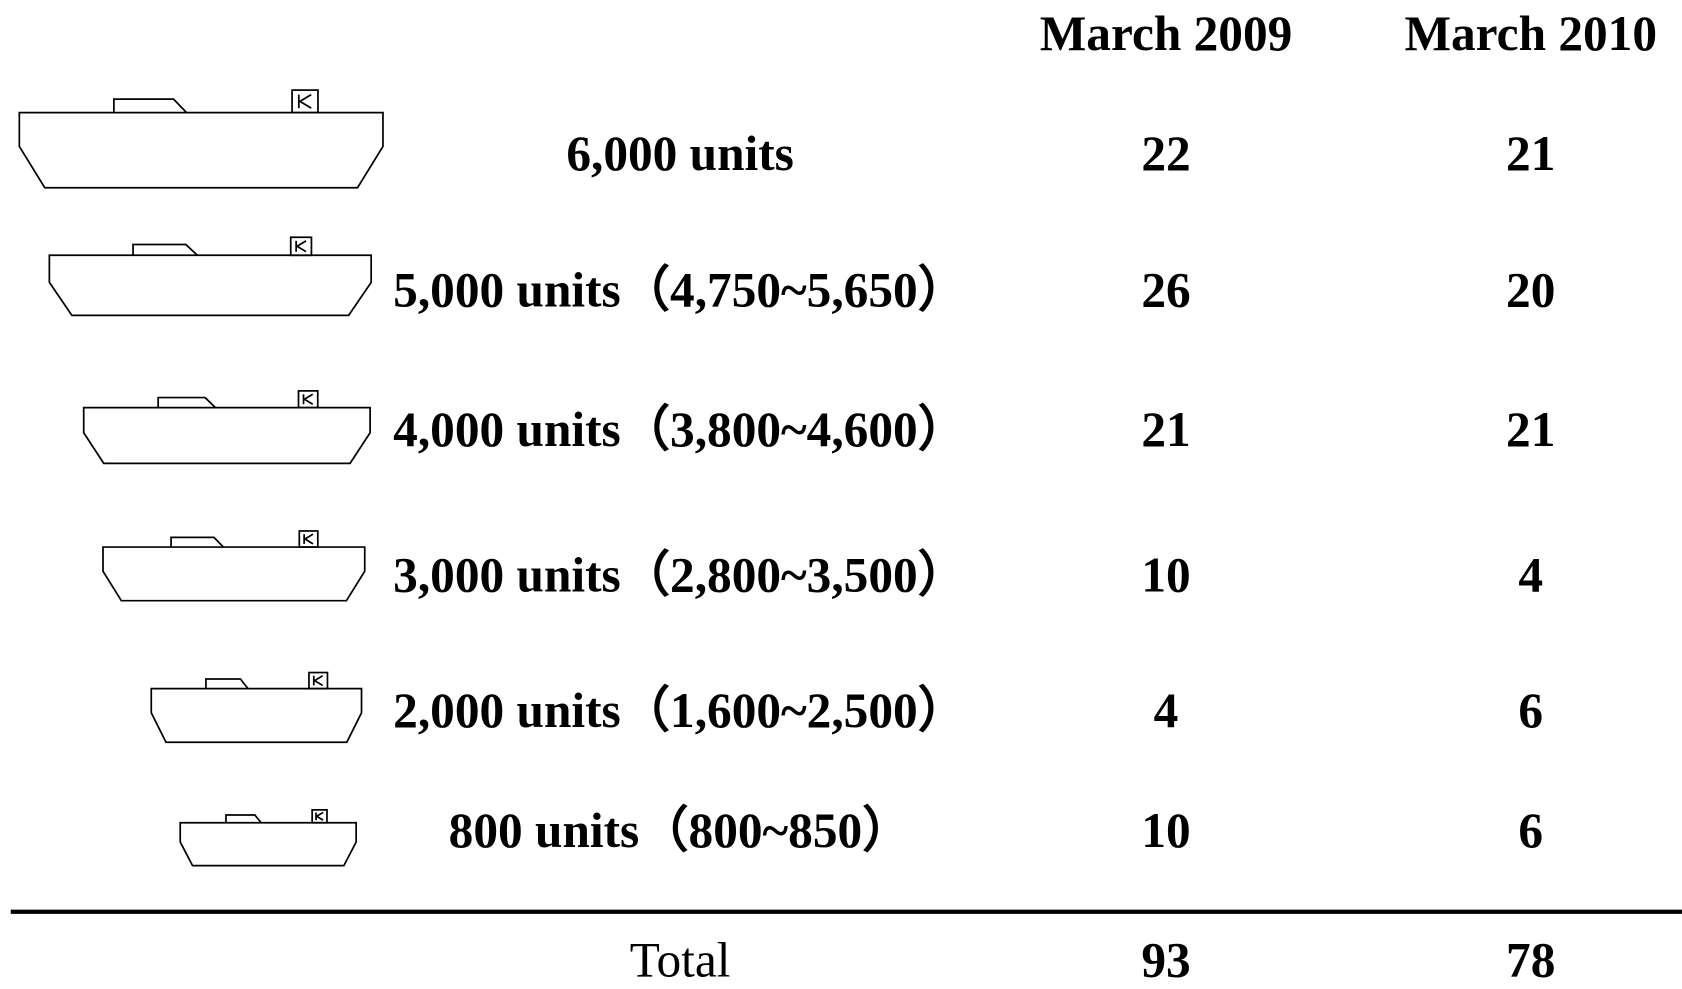 This screenshot has width=1682, height=989. I want to click on cell-value: 22, so click(1165, 153).